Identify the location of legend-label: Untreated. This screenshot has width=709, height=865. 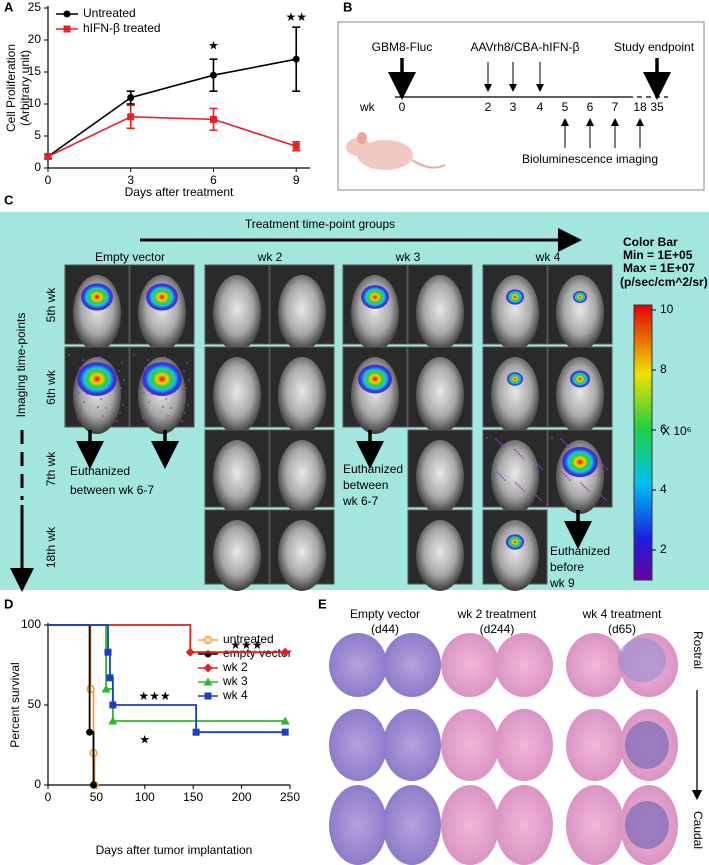
(109, 13).